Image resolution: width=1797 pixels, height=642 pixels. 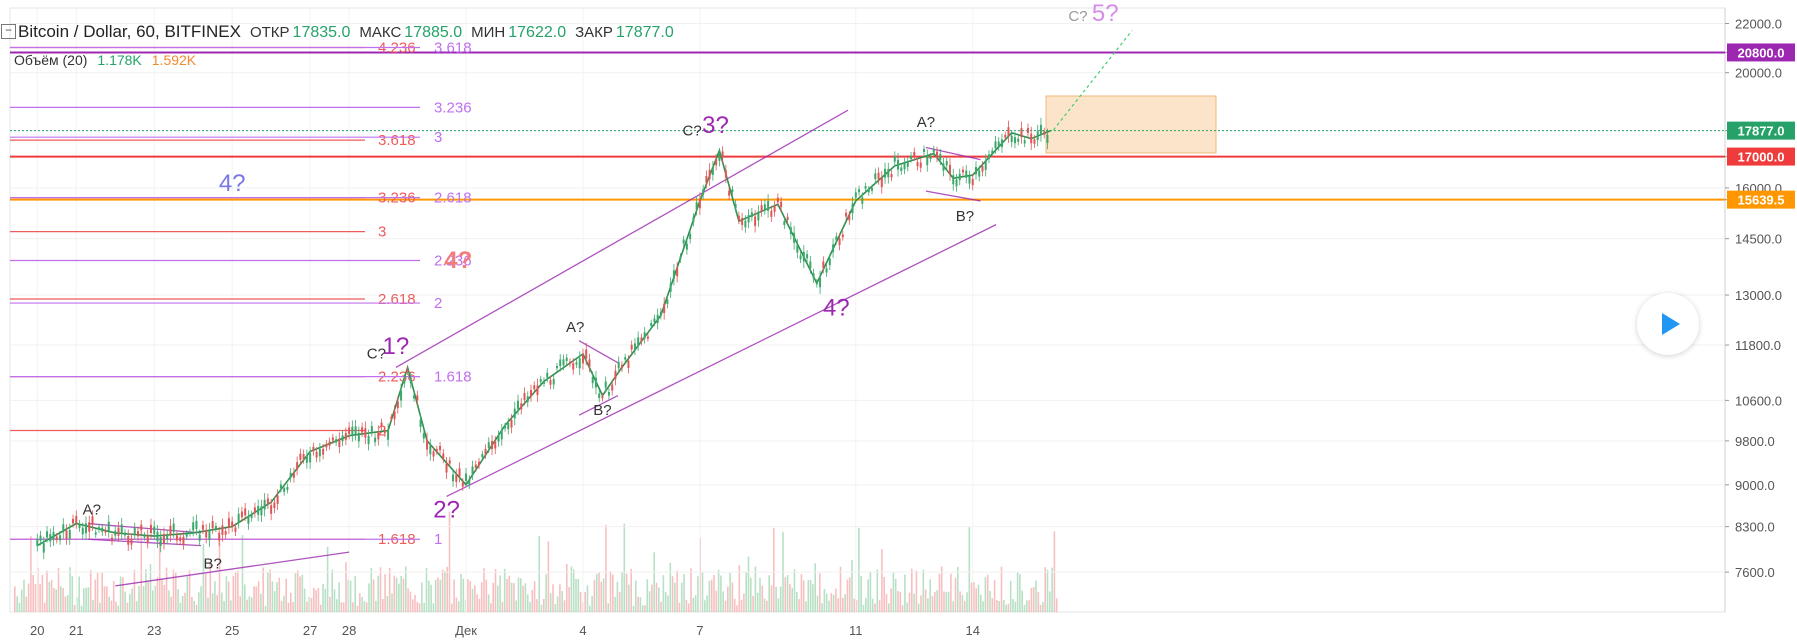 I want to click on x-tick-label-11: 28, so click(x=349, y=630).